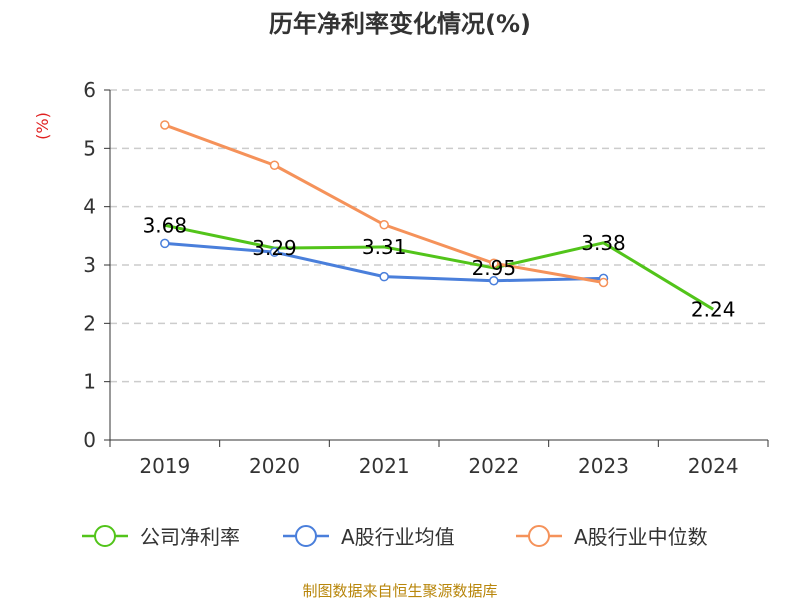 The width and height of the screenshot is (800, 600). What do you see at coordinates (384, 466) in the screenshot?
I see `x-tick-label-2021: 2021` at bounding box center [384, 466].